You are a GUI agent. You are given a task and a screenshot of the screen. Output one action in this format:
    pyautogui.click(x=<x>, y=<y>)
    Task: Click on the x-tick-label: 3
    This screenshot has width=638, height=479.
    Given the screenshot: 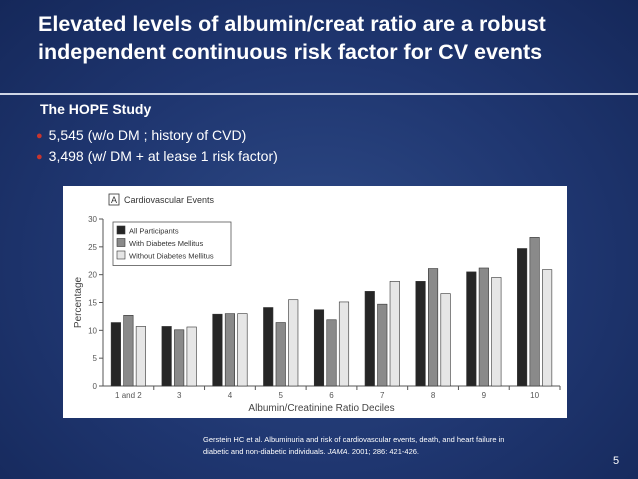 What is the action you would take?
    pyautogui.click(x=179, y=395)
    